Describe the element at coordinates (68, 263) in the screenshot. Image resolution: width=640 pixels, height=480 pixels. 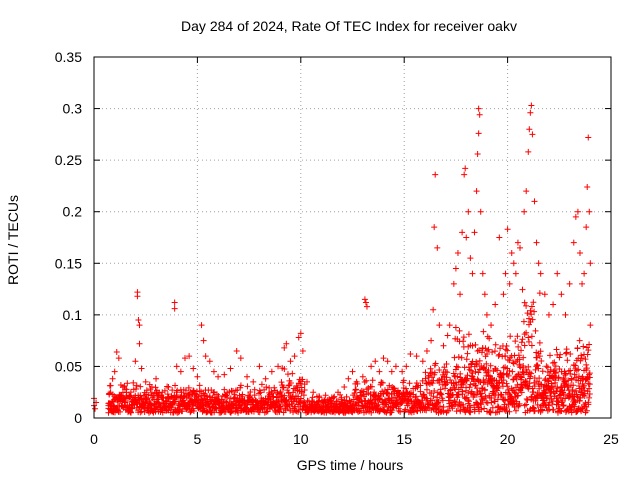
I see `y-tick-label: 0.15` at that location.